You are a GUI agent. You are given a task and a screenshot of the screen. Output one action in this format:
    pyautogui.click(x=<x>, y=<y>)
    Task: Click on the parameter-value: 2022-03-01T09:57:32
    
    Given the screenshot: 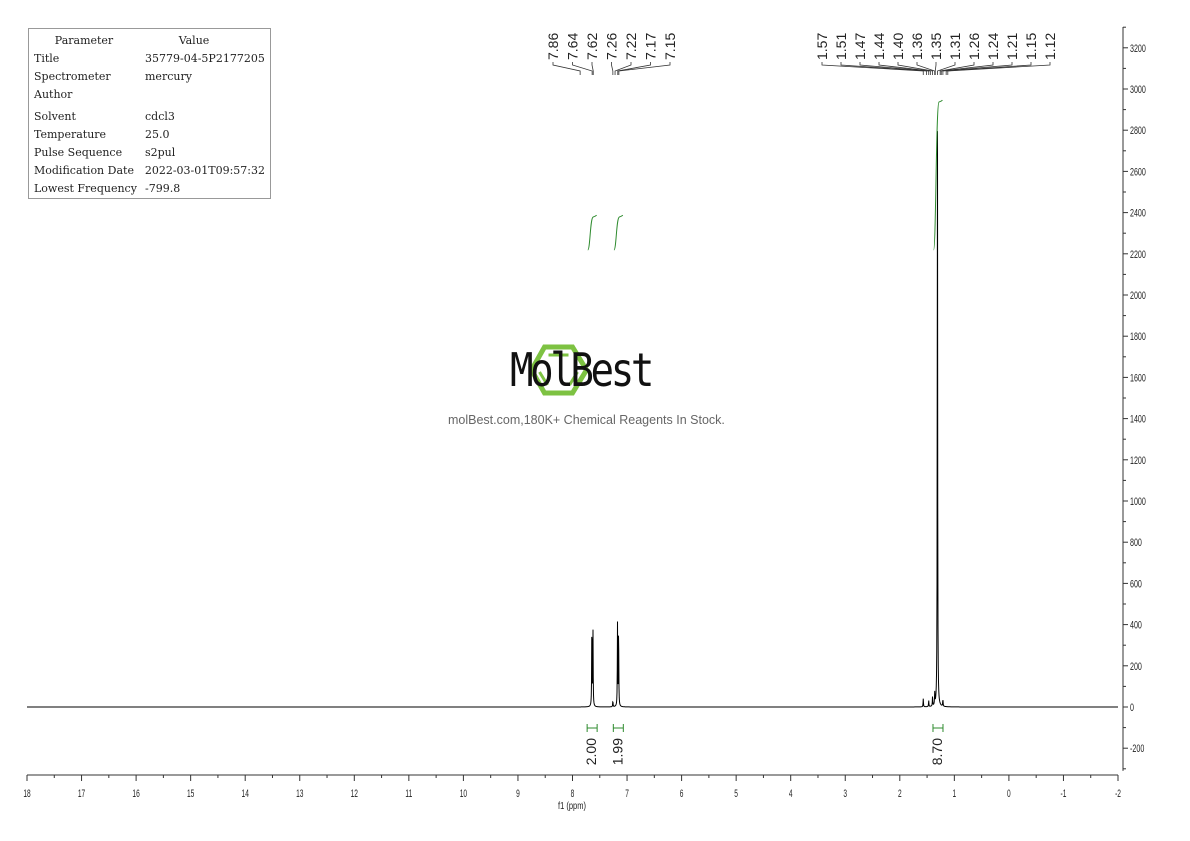 What is the action you would take?
    pyautogui.click(x=204, y=170)
    